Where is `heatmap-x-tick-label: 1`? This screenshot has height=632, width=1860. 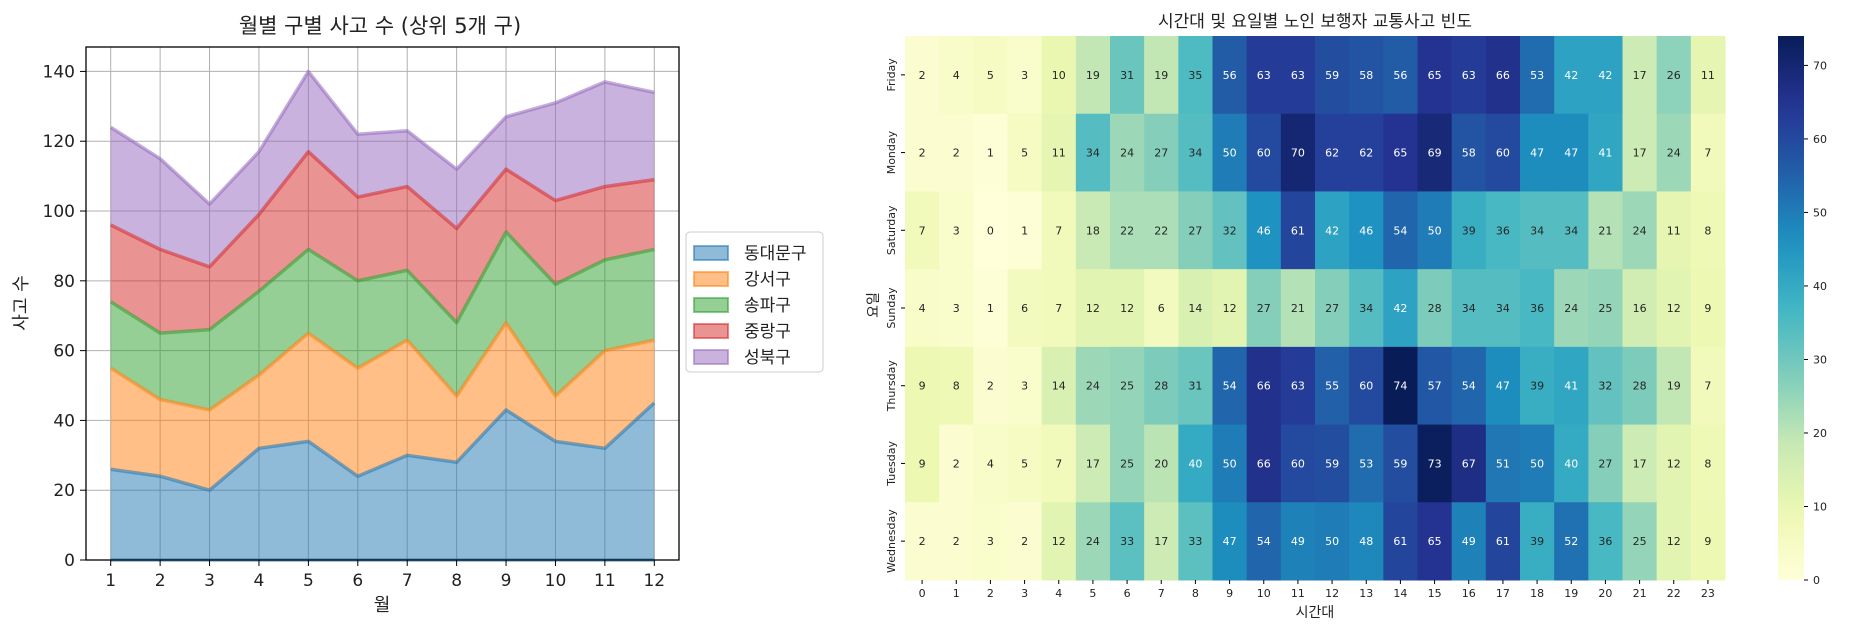
heatmap-x-tick-label: 1 is located at coordinates (956, 593).